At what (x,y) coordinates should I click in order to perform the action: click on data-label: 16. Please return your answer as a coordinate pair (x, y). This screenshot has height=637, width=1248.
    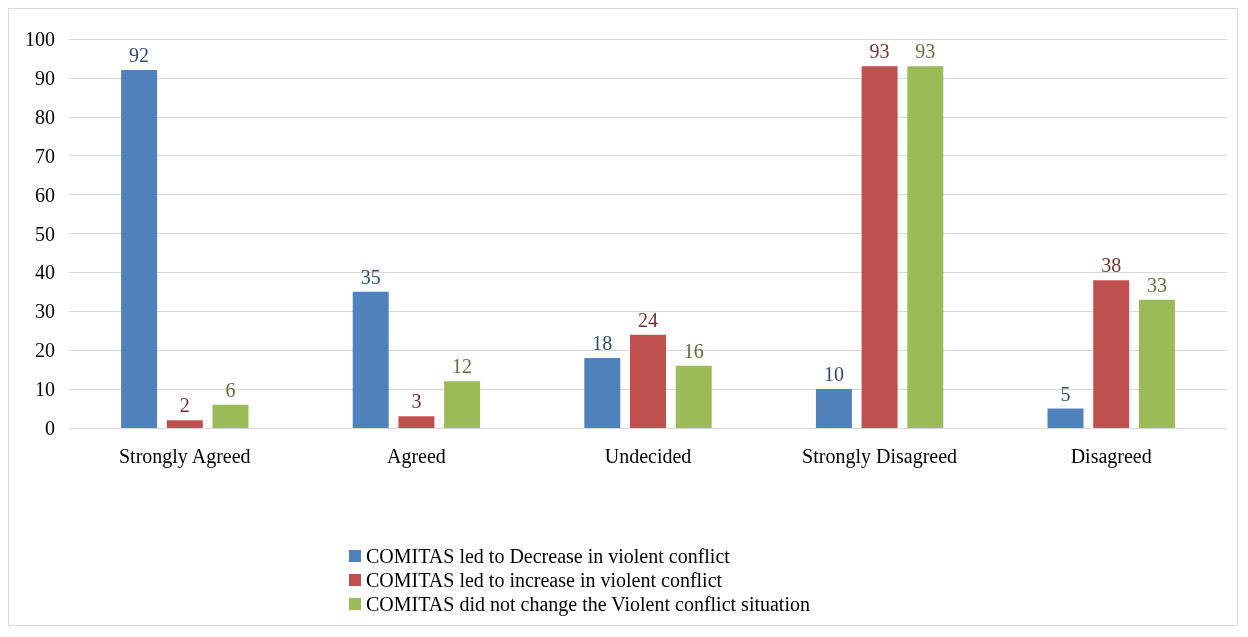
    Looking at the image, I should click on (693, 350).